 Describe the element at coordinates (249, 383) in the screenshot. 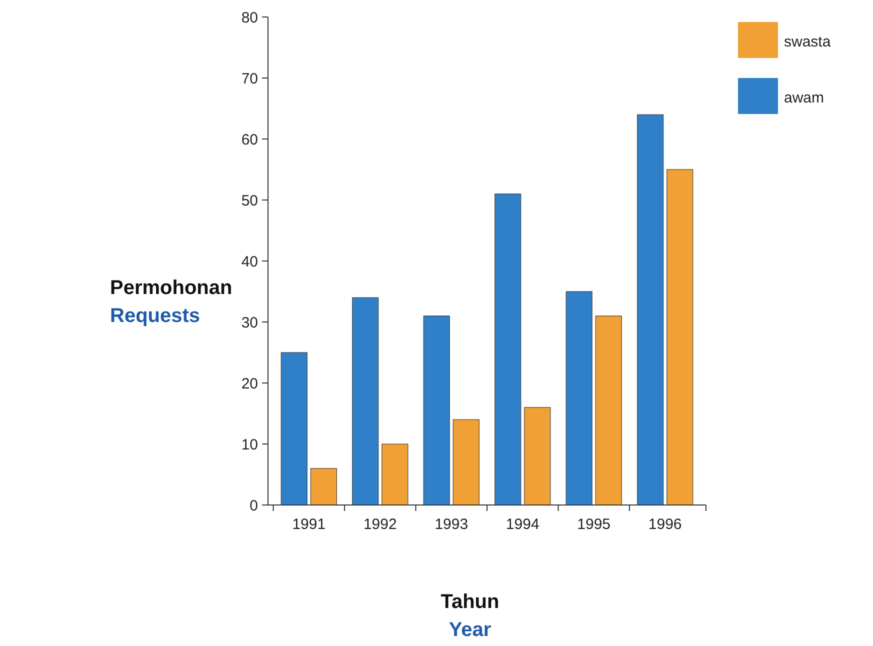

I see `y-tick-label: 20` at that location.